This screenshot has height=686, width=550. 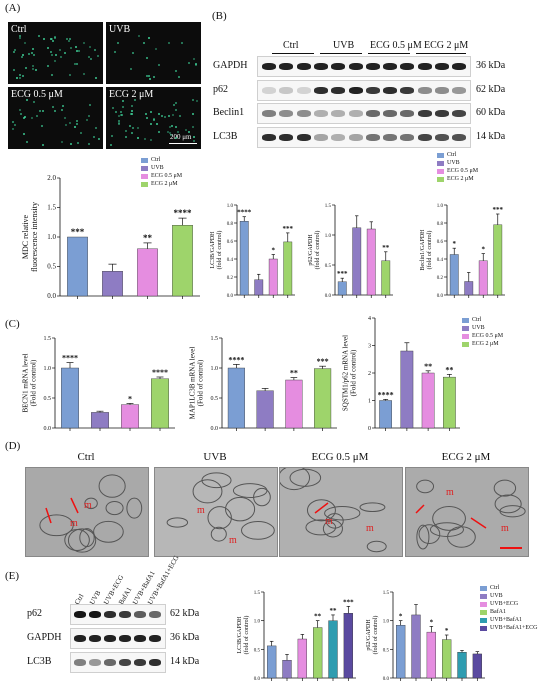 I want to click on y-axis-label: LC3B/GAPDH(fold of control), so click(x=243, y=635).